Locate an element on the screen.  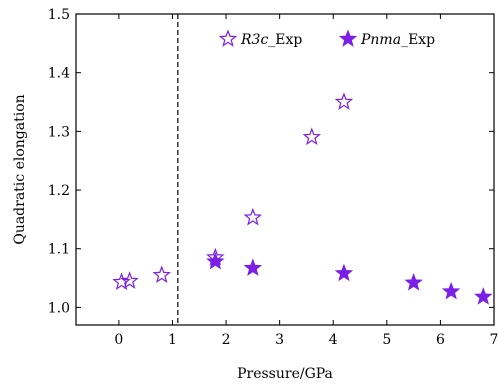
x-tick-label: 1 is located at coordinates (172, 340).